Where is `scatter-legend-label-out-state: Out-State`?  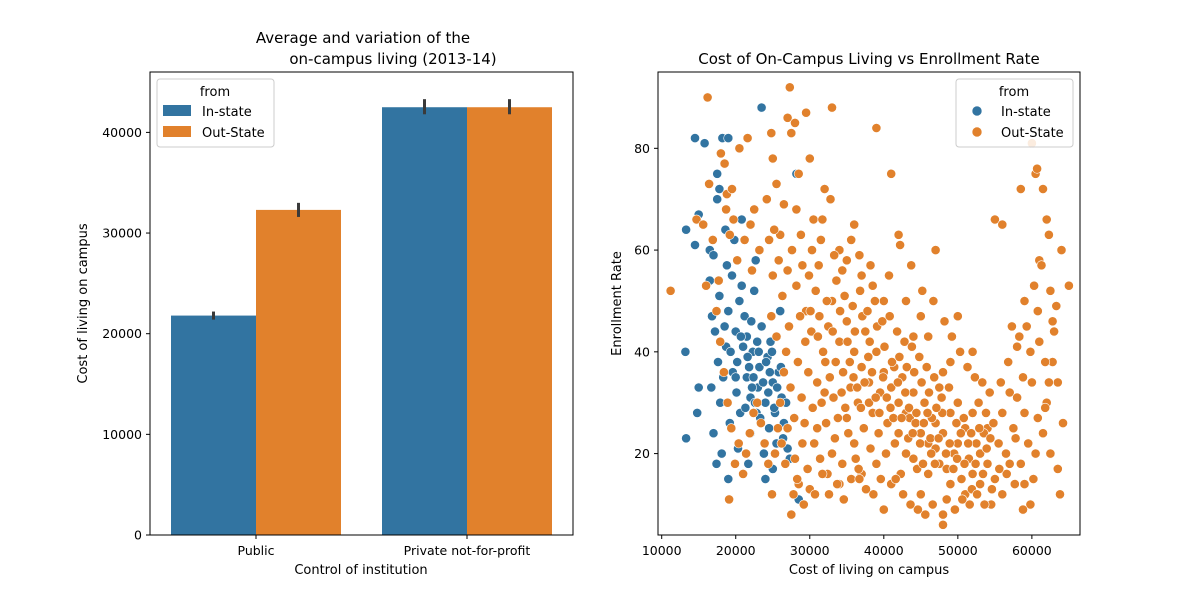 scatter-legend-label-out-state: Out-State is located at coordinates (1032, 133).